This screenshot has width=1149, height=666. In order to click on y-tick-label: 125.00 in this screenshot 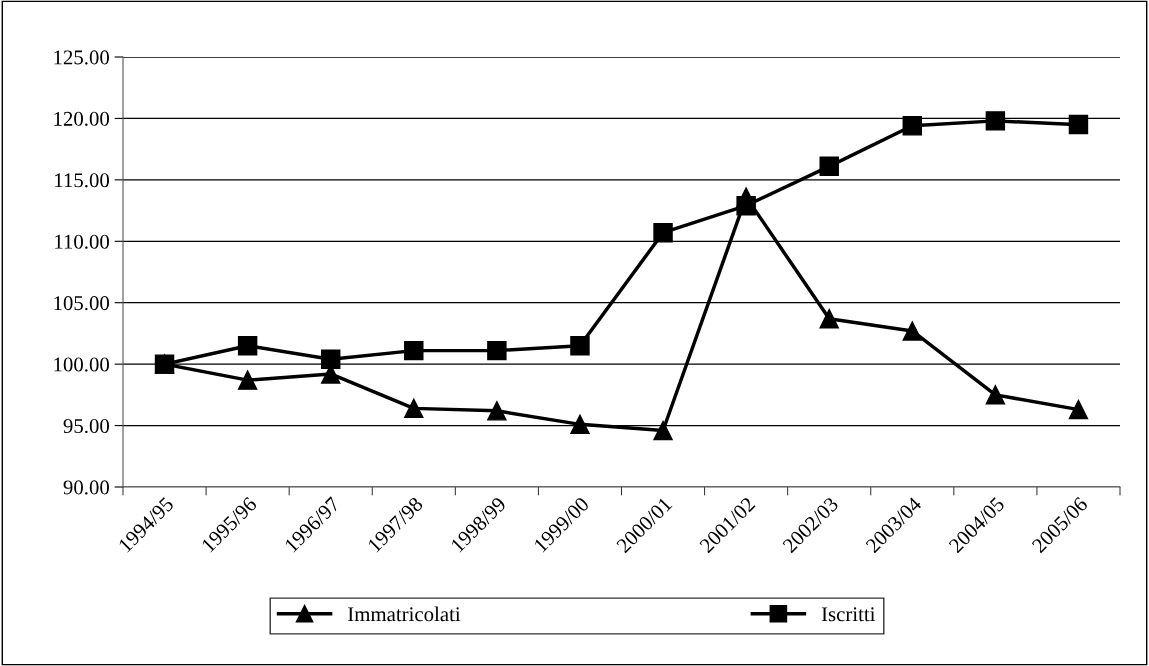, I will do `click(82, 57)`.